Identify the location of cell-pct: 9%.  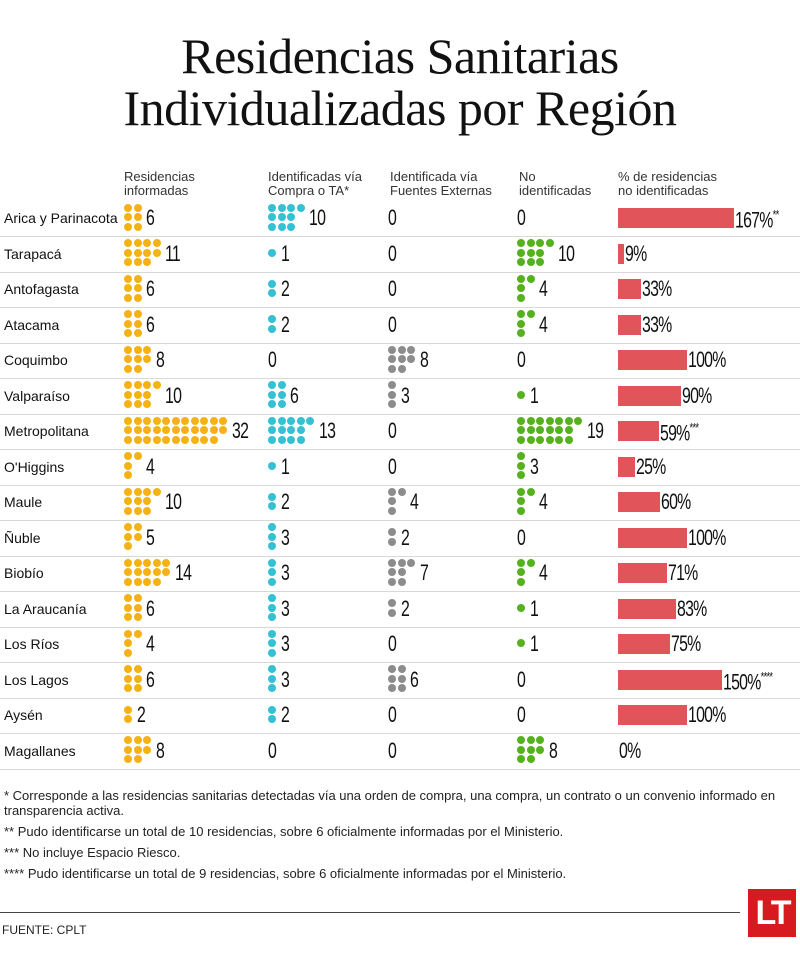
(636, 254).